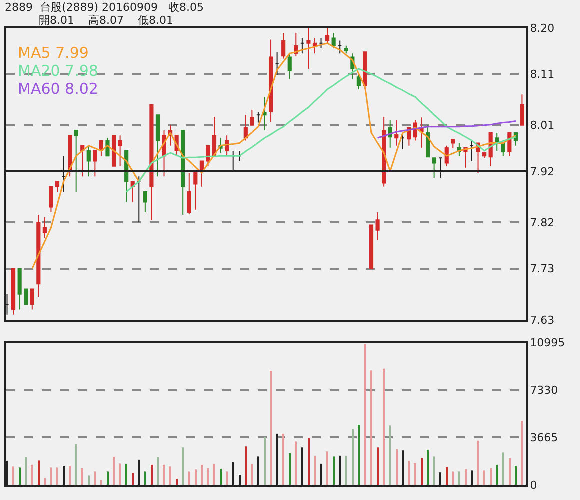 This screenshot has width=580, height=500. I want to click on chart-title: 2889 台股(2889) 20160909 收8.05, so click(104, 7).